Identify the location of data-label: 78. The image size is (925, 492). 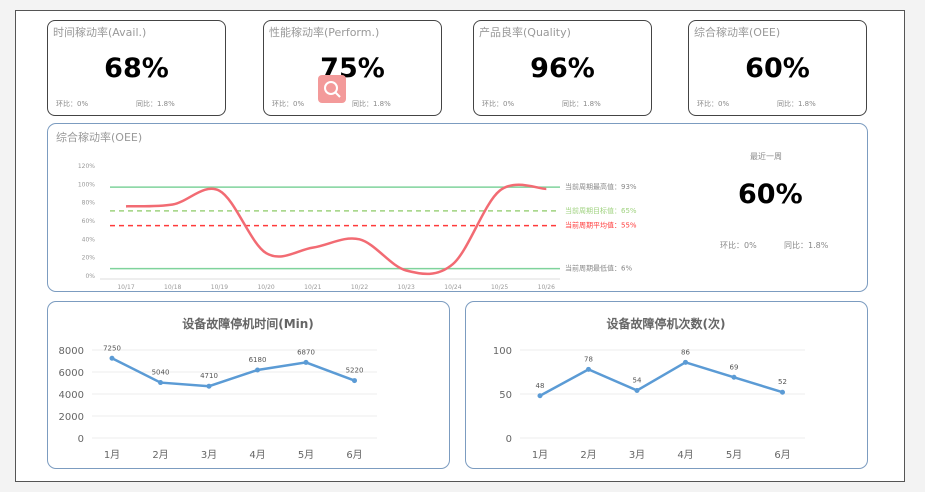
(588, 359).